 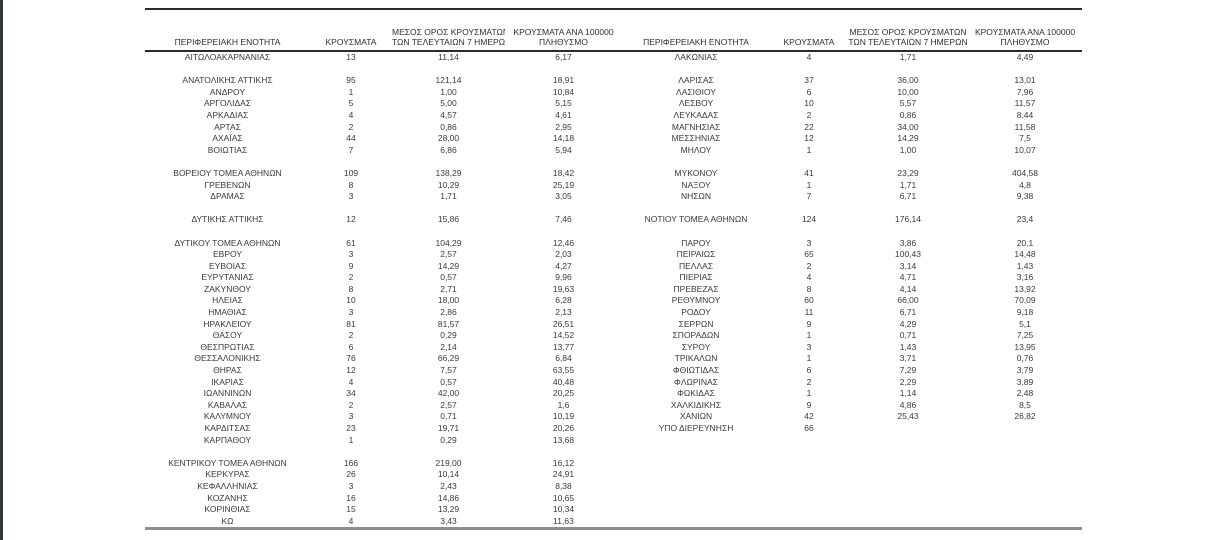 I want to click on cell-per100k: 3,89, so click(x=1025, y=381).